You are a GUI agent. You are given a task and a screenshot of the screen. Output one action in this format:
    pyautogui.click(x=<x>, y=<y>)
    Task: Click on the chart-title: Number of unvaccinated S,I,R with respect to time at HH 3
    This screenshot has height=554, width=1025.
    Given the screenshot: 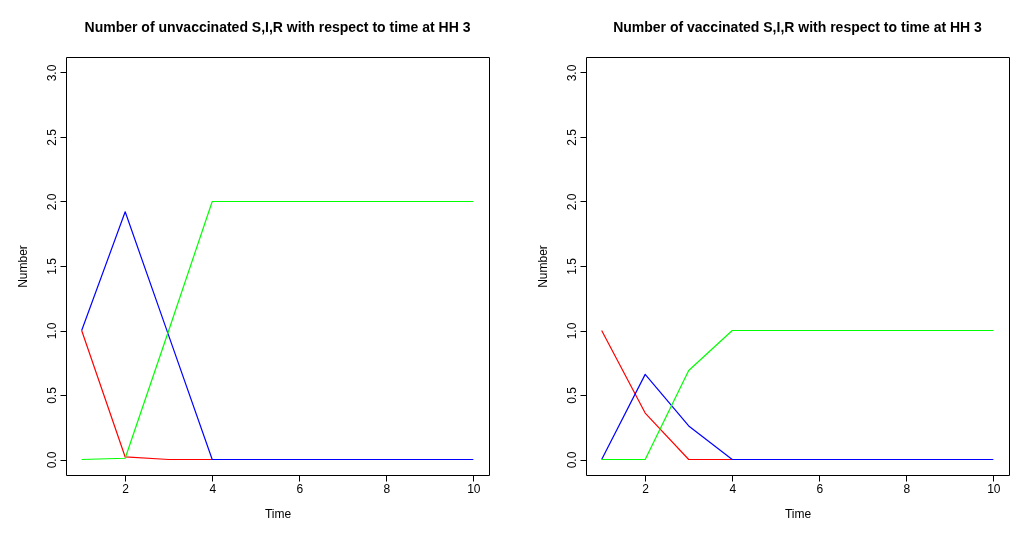 What is the action you would take?
    pyautogui.click(x=277, y=27)
    